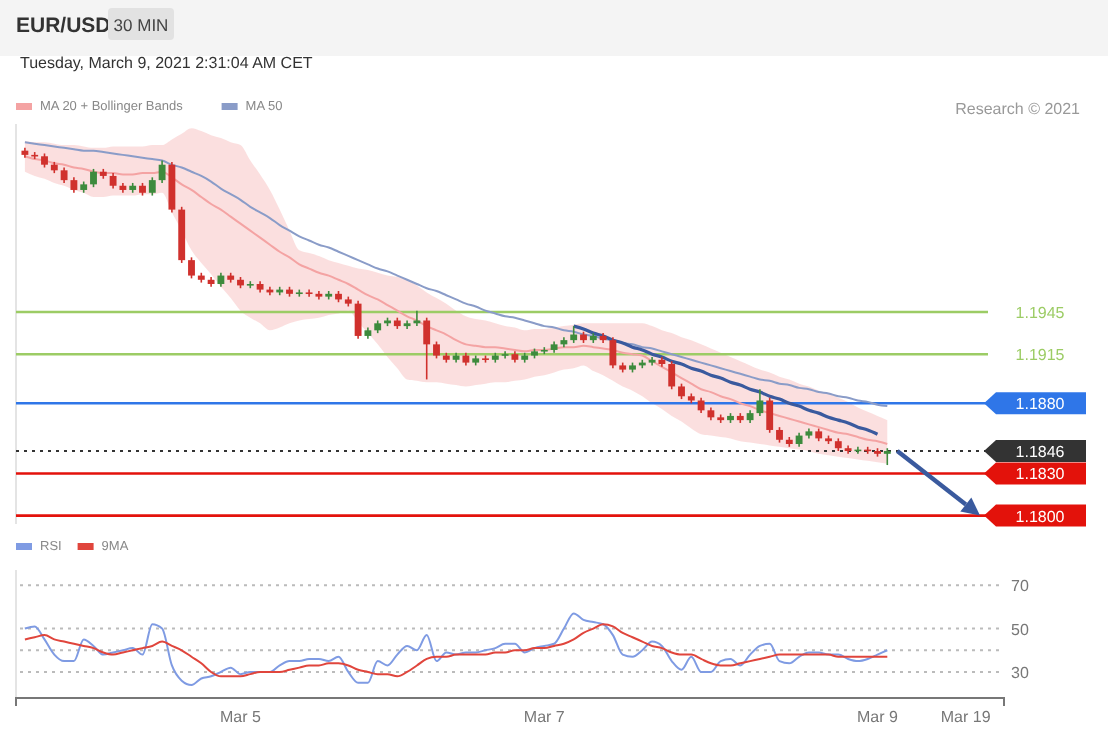 The width and height of the screenshot is (1108, 734). I want to click on x-tick-label: Mar 5, so click(241, 717).